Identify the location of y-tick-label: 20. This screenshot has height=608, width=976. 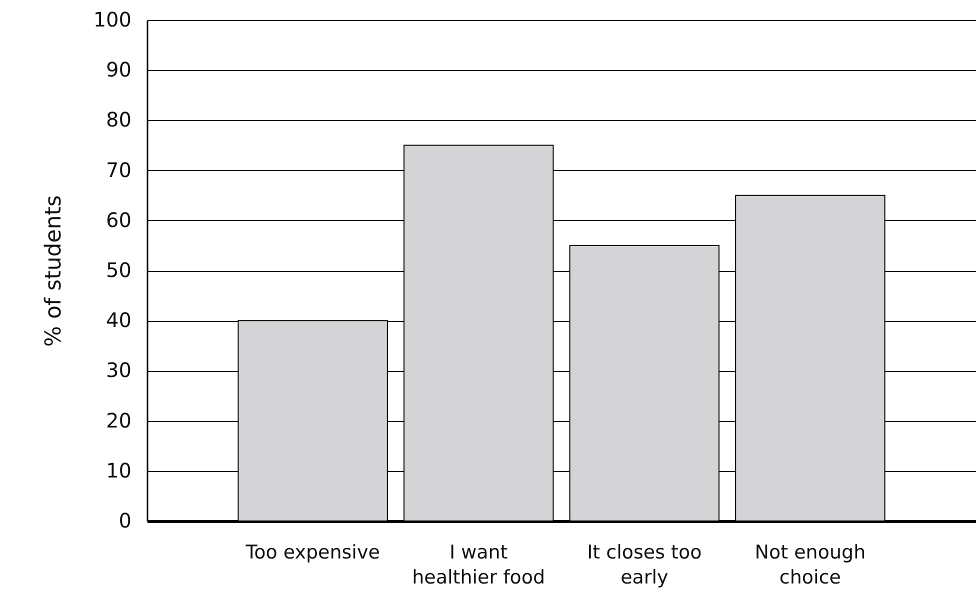
(119, 420).